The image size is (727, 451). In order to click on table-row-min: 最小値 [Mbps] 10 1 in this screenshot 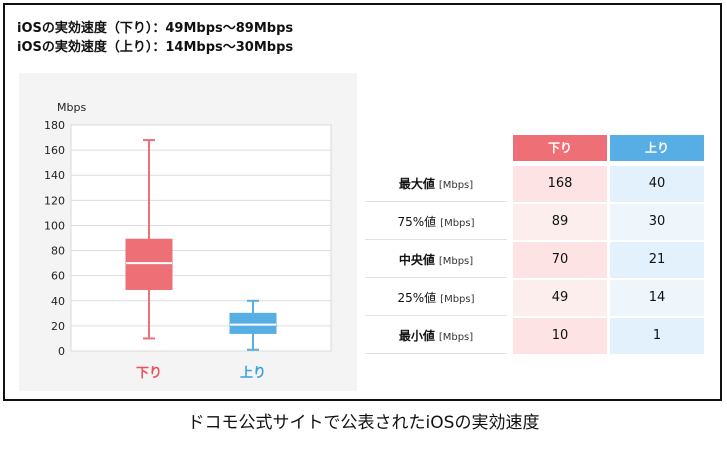, I will do `click(536, 336)`.